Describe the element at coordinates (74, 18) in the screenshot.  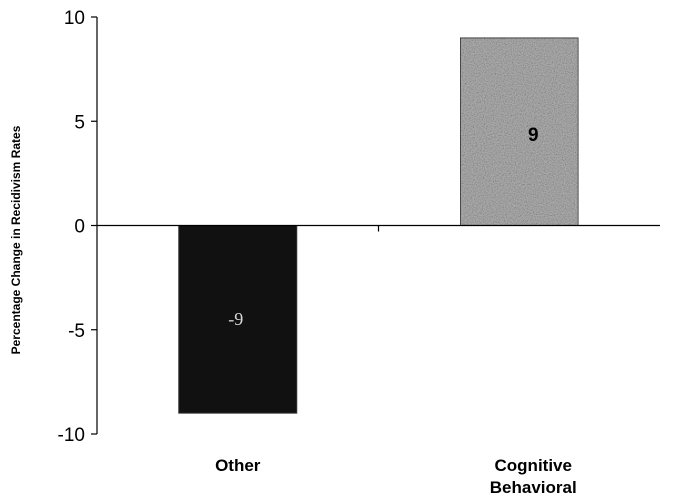
I see `y-tick-label-0: 10` at that location.